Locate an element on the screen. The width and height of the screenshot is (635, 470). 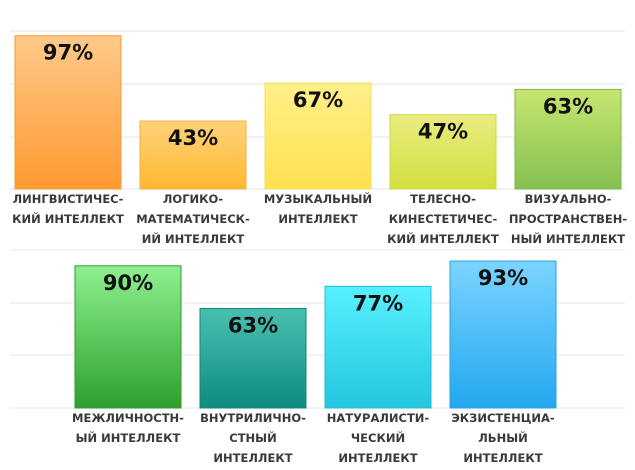
category-label: МЕЖЛИЧНОСТН- ЫЙ ИНТЕЛЛЕКТ is located at coordinates (128, 428).